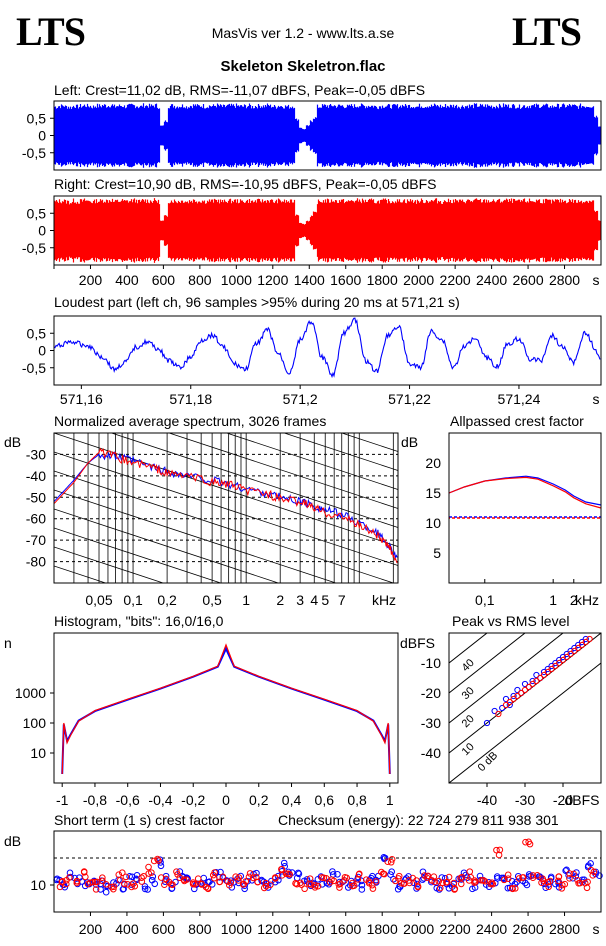  I want to click on loudest-xtick-label: 571,18, so click(190, 399).